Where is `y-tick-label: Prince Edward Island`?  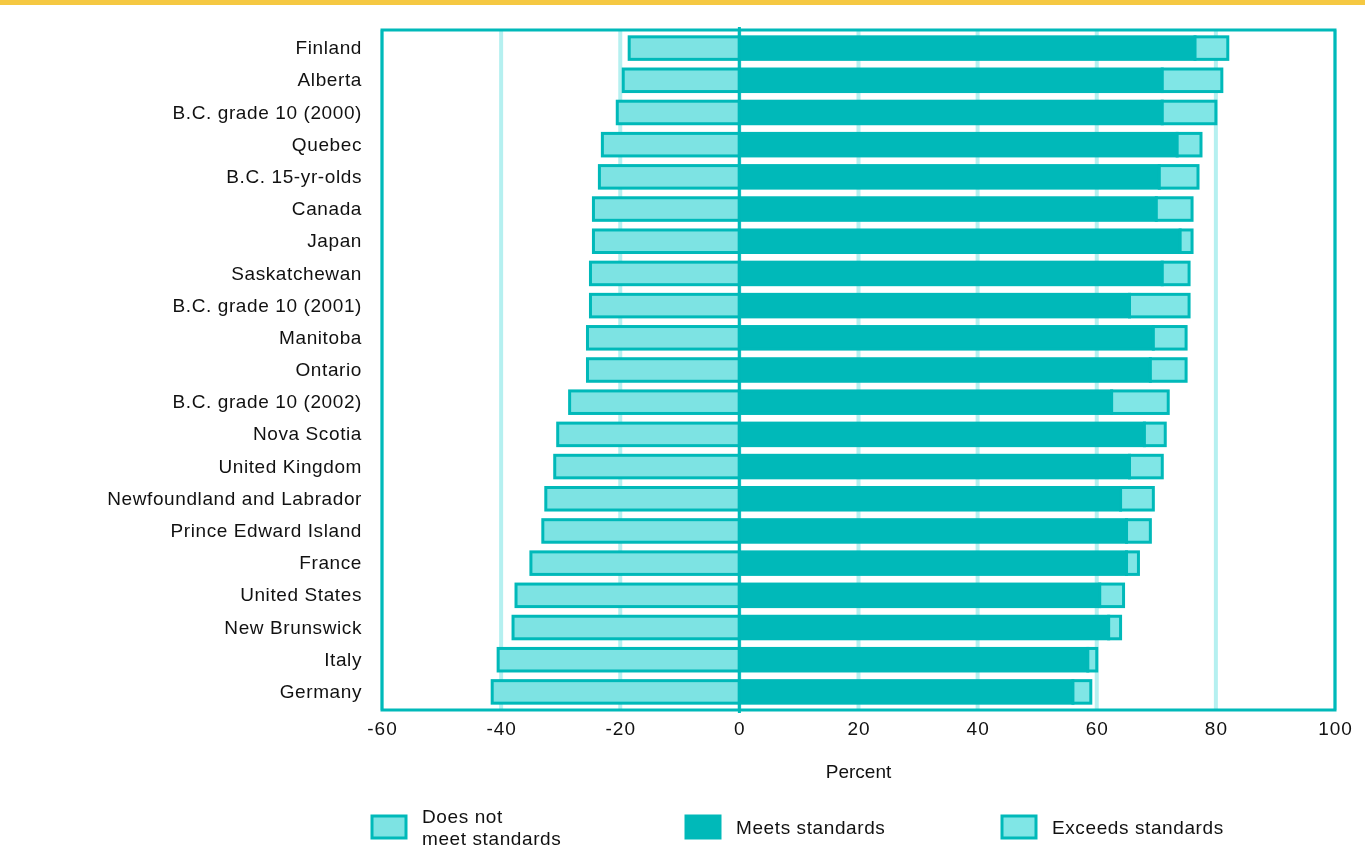
y-tick-label: Prince Edward Island is located at coordinates (266, 531).